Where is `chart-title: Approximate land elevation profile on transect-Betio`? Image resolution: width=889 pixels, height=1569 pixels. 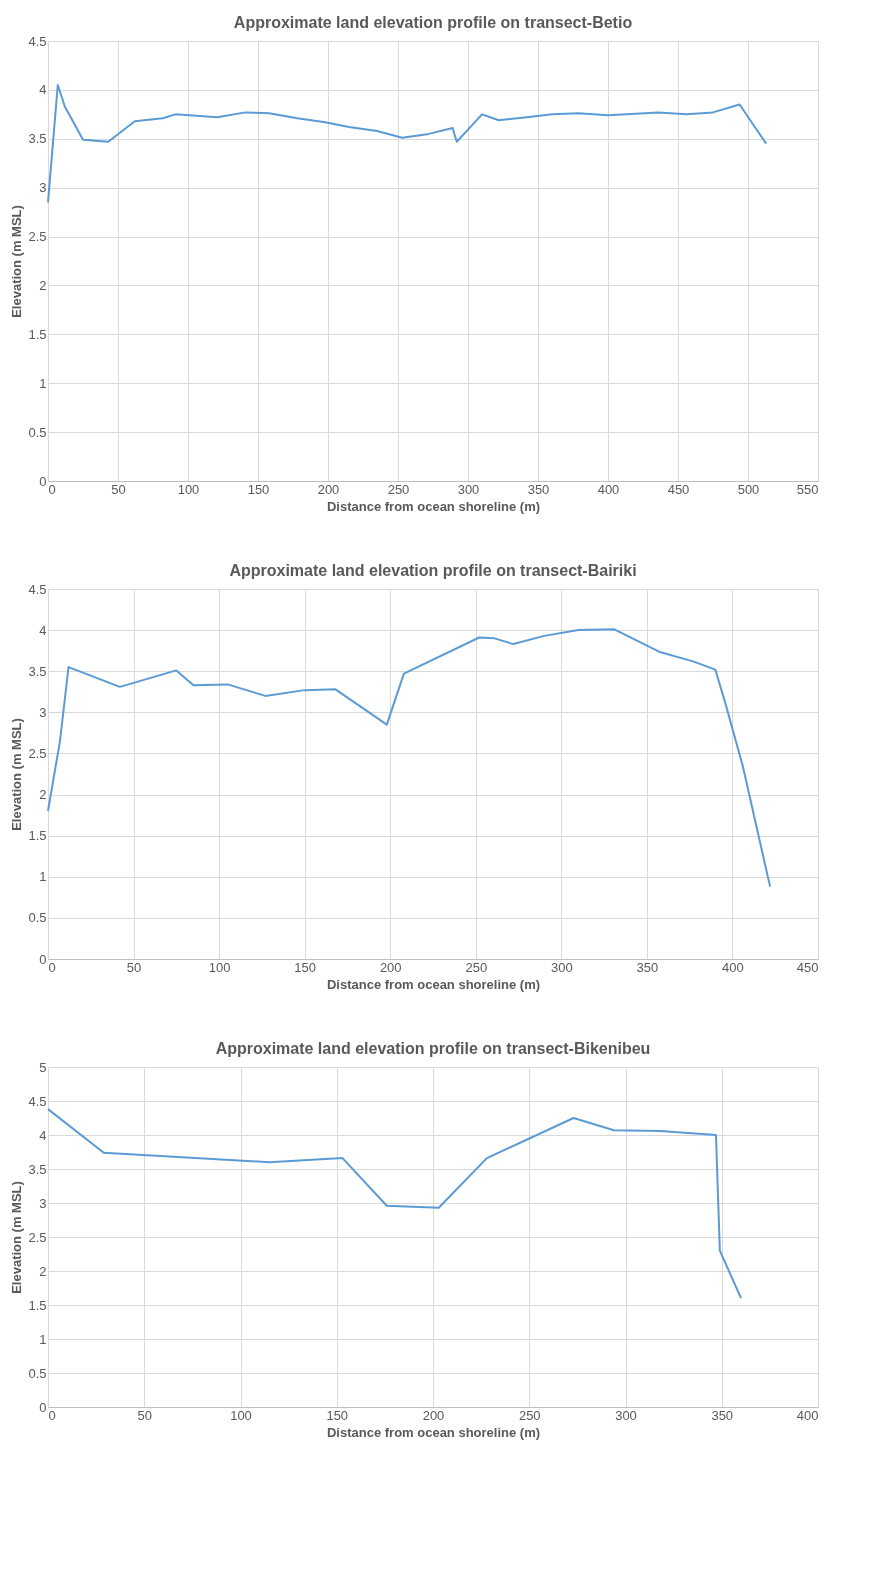
chart-title: Approximate land elevation profile on transect-Betio is located at coordinates (433, 22).